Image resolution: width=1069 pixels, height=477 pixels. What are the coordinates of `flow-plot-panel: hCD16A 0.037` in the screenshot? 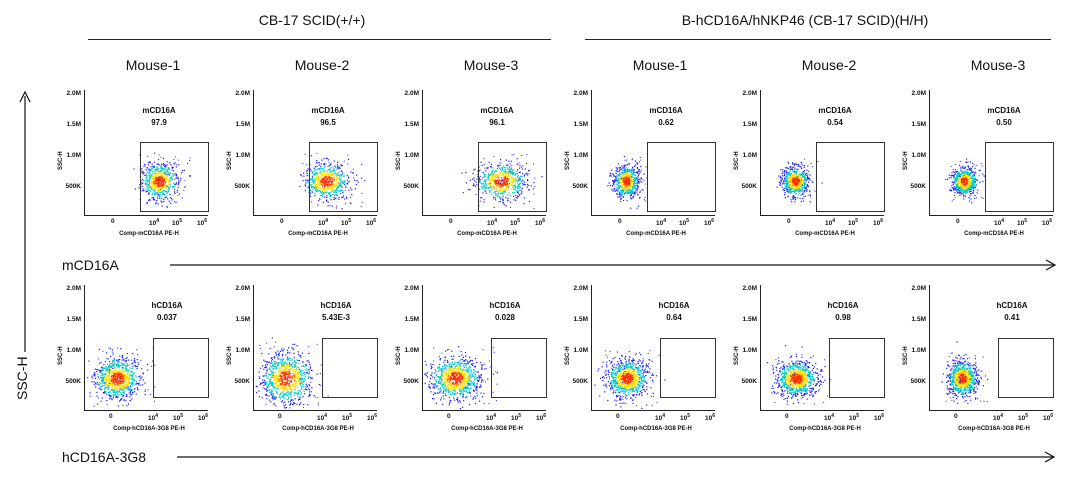 It's located at (146, 348).